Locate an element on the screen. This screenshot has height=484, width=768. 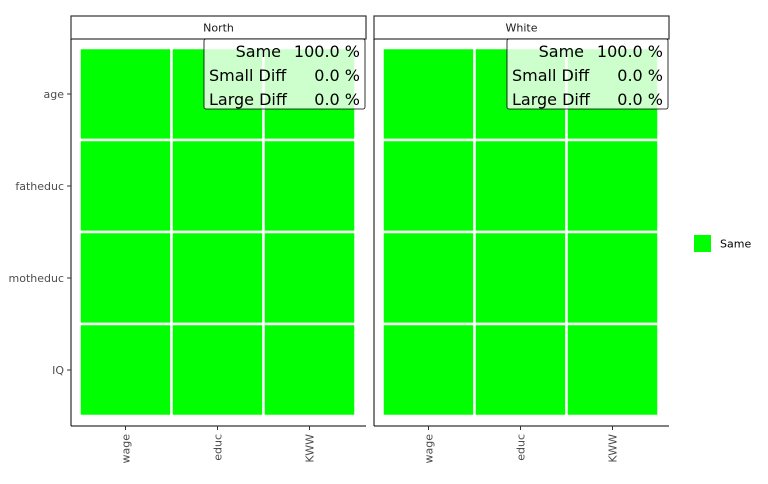
legend-label: Same is located at coordinates (735, 244).